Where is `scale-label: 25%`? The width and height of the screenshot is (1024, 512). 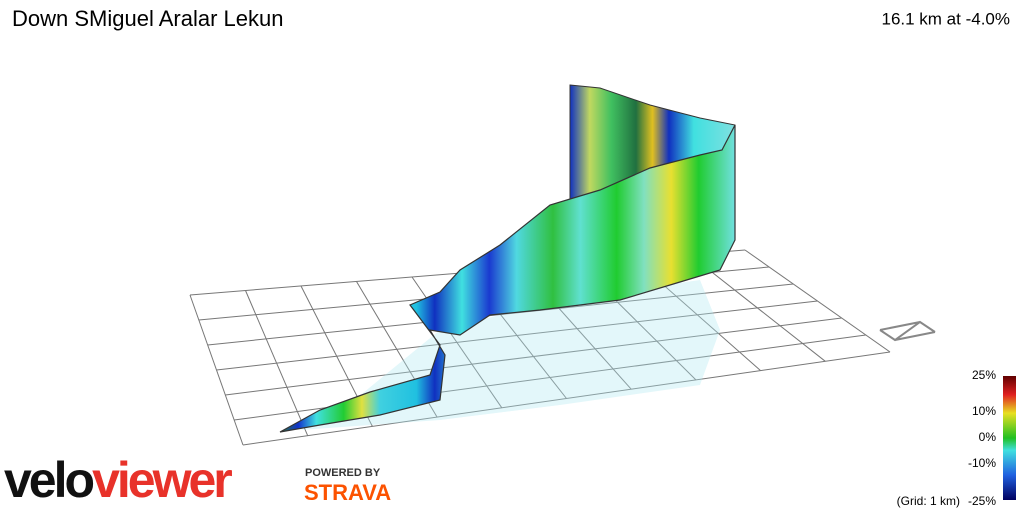
scale-label: 25% is located at coordinates (984, 375).